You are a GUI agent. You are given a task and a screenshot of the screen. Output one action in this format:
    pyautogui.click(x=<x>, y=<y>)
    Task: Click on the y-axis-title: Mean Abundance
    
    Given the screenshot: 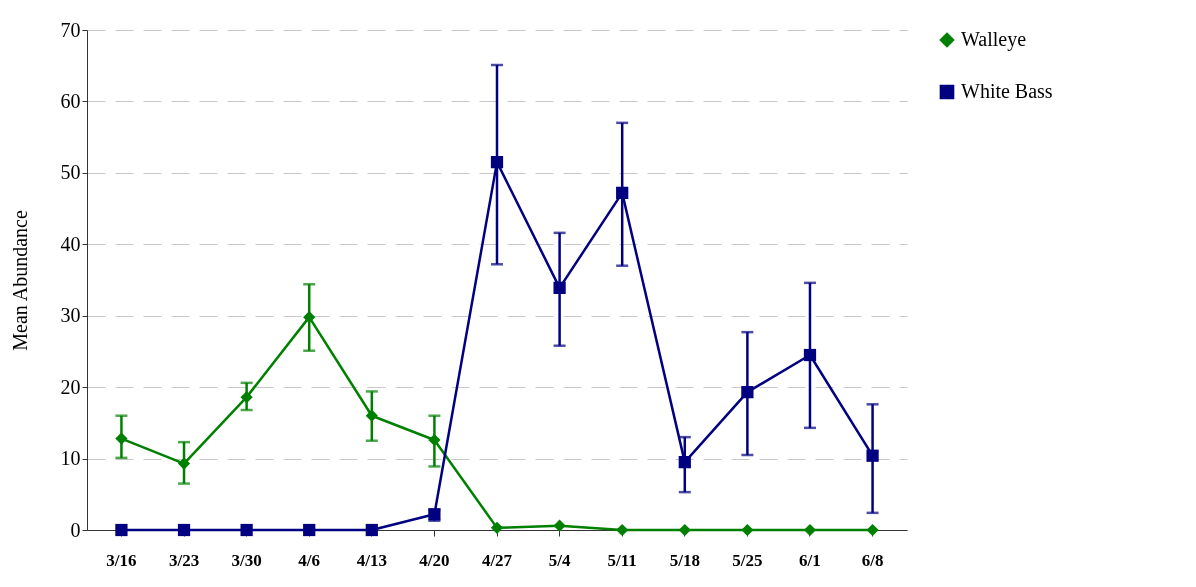 What is the action you would take?
    pyautogui.click(x=19, y=280)
    